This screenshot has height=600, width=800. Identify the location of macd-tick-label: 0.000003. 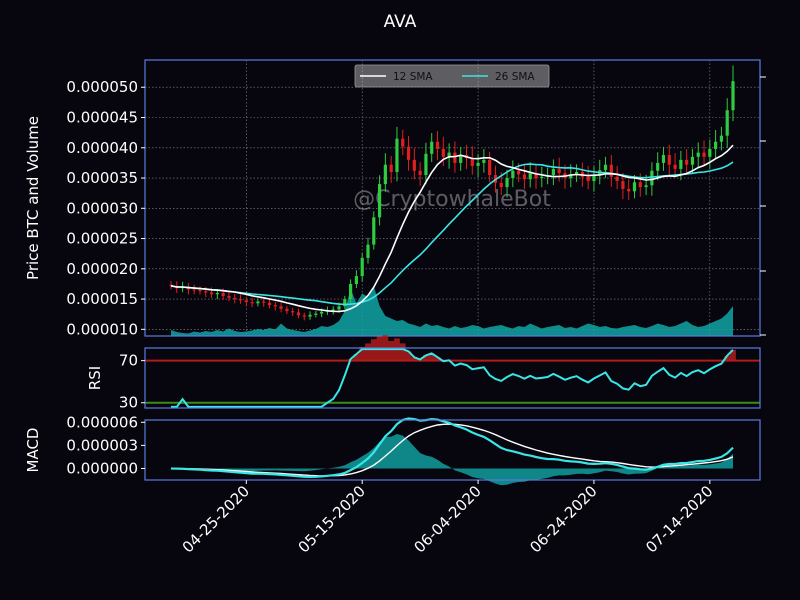
(102, 445).